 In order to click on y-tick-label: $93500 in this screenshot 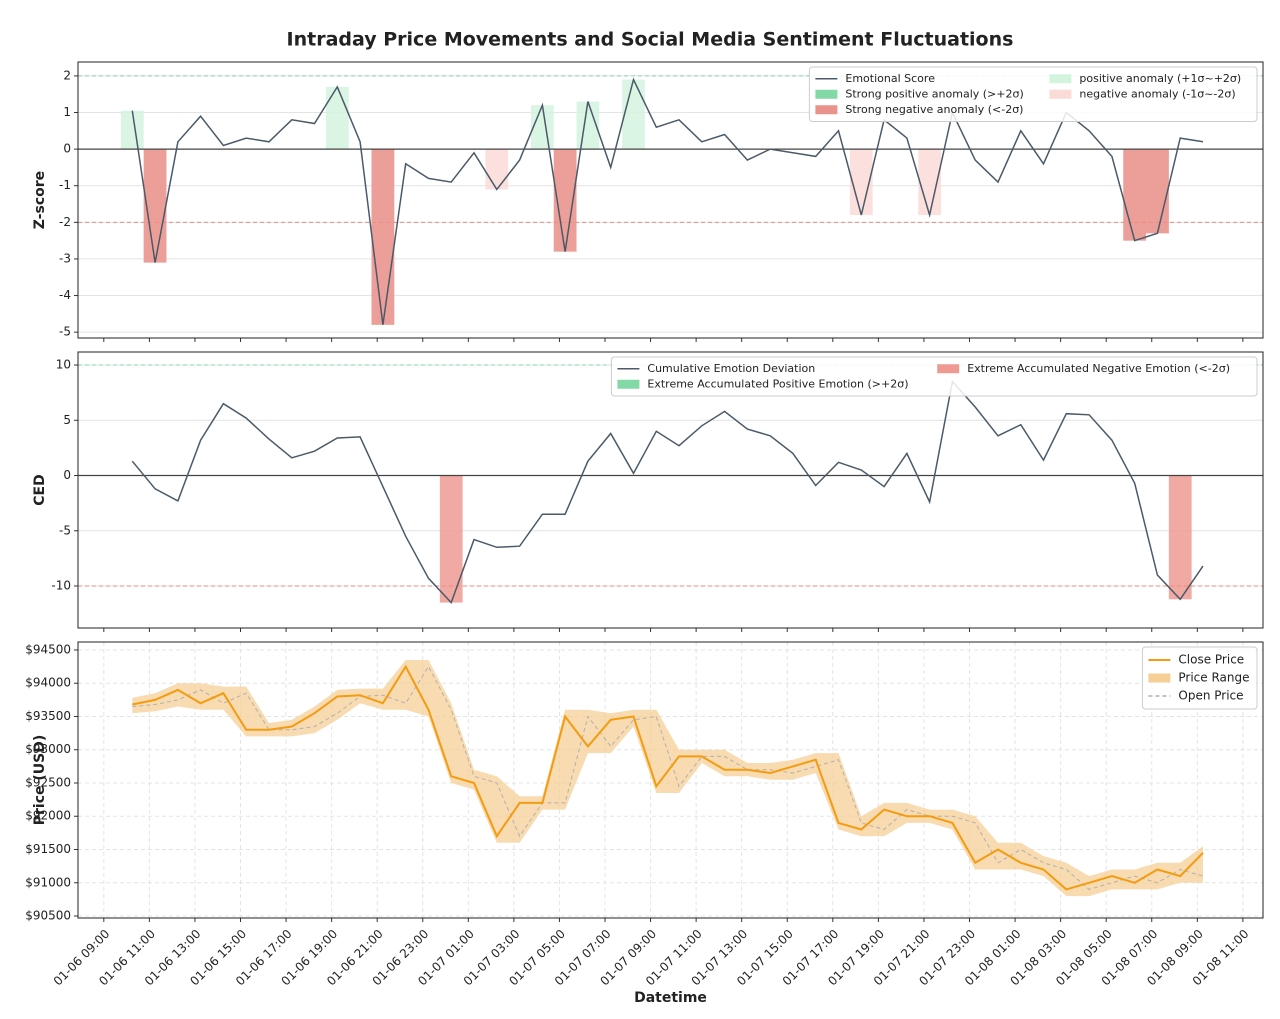, I will do `click(48, 716)`.